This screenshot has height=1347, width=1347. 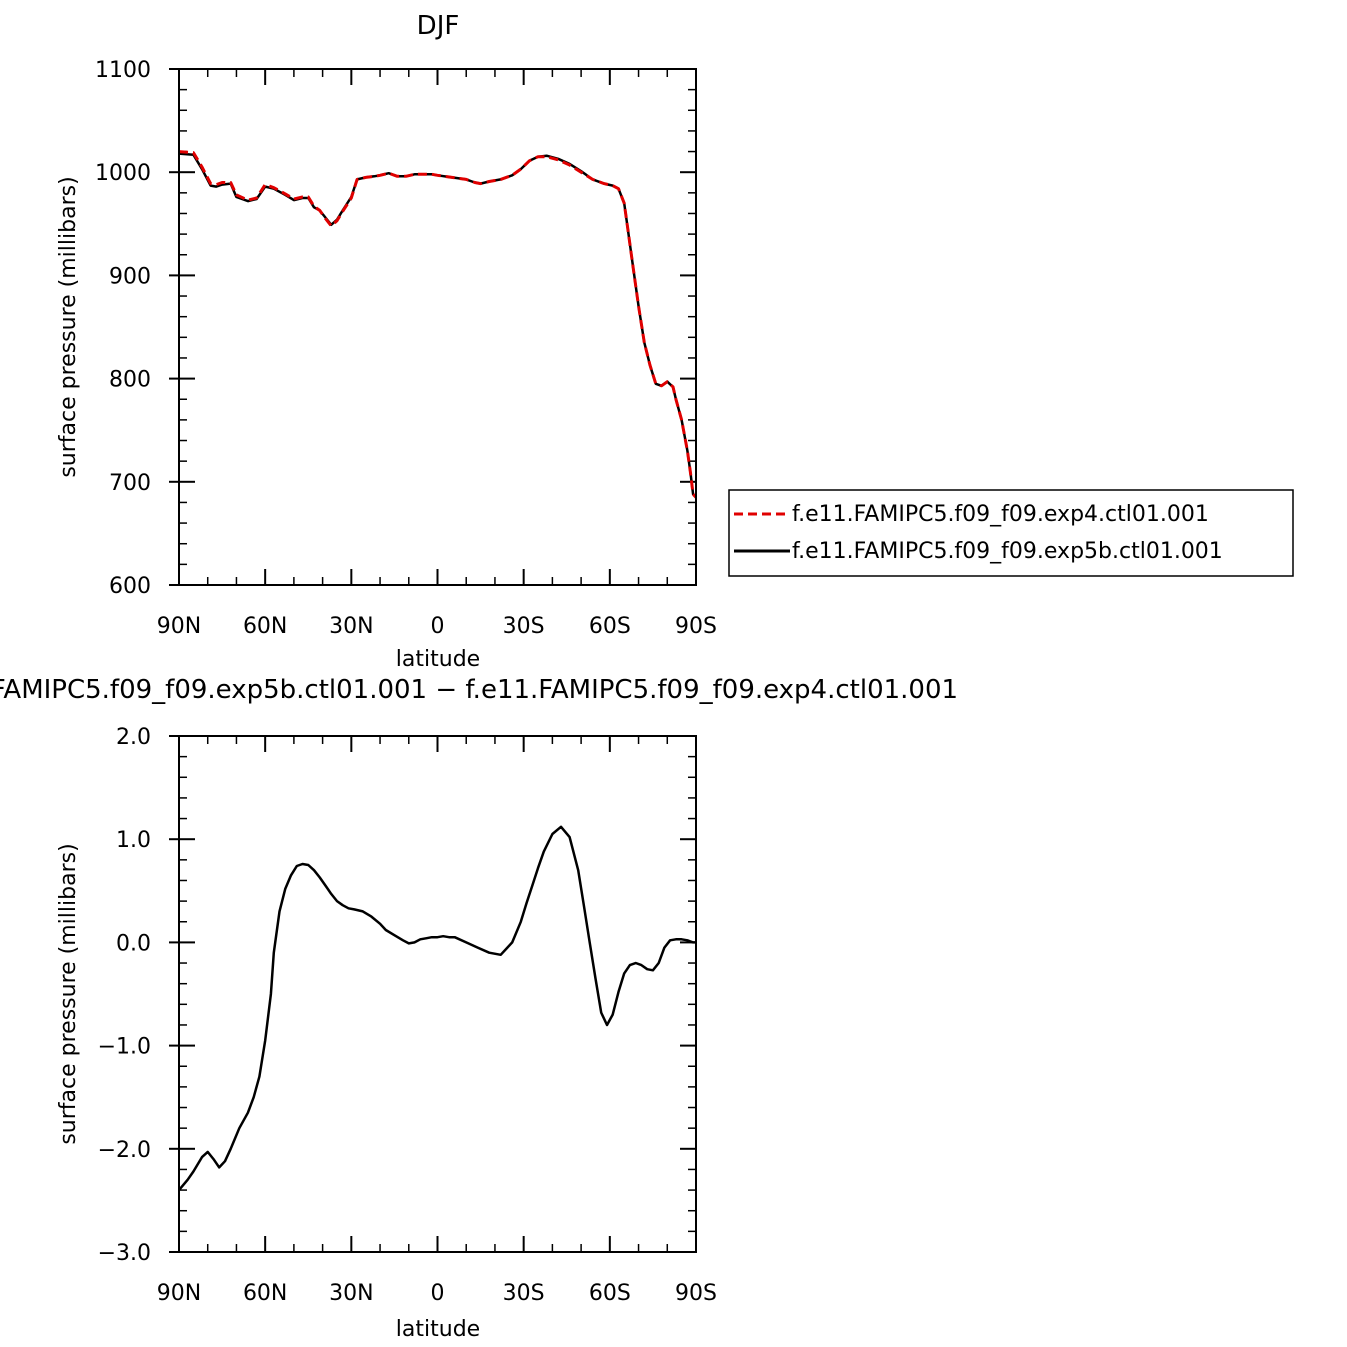 What do you see at coordinates (124, 1253) in the screenshot?
I see `bottom-y-tick-label: −3.0` at bounding box center [124, 1253].